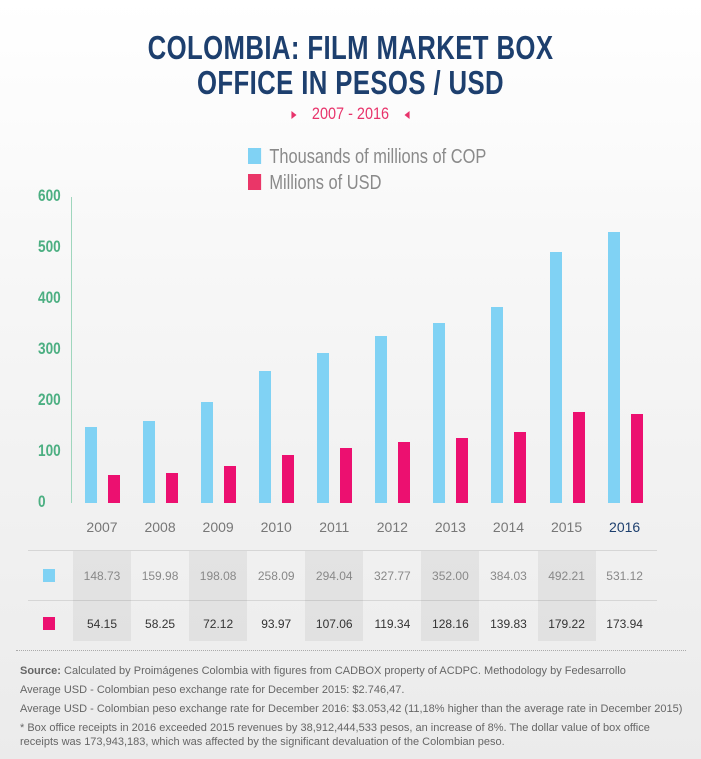 This screenshot has width=701, height=759. I want to click on x-tick-label: 2007, so click(102, 527).